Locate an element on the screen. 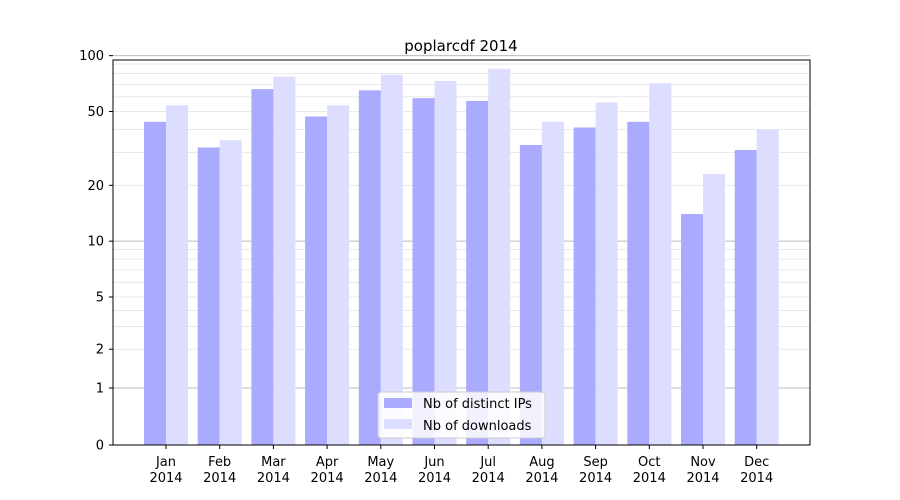  x-tick-label-month: Feb is located at coordinates (219, 462).